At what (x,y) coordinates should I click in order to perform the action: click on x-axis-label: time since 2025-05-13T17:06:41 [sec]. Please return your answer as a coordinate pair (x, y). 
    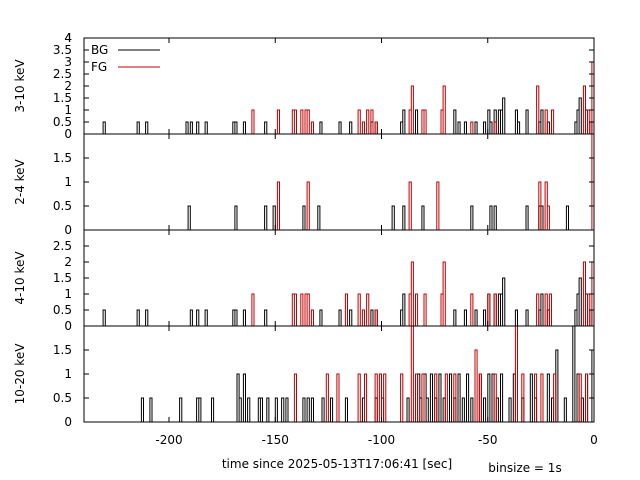
    Looking at the image, I should click on (337, 464).